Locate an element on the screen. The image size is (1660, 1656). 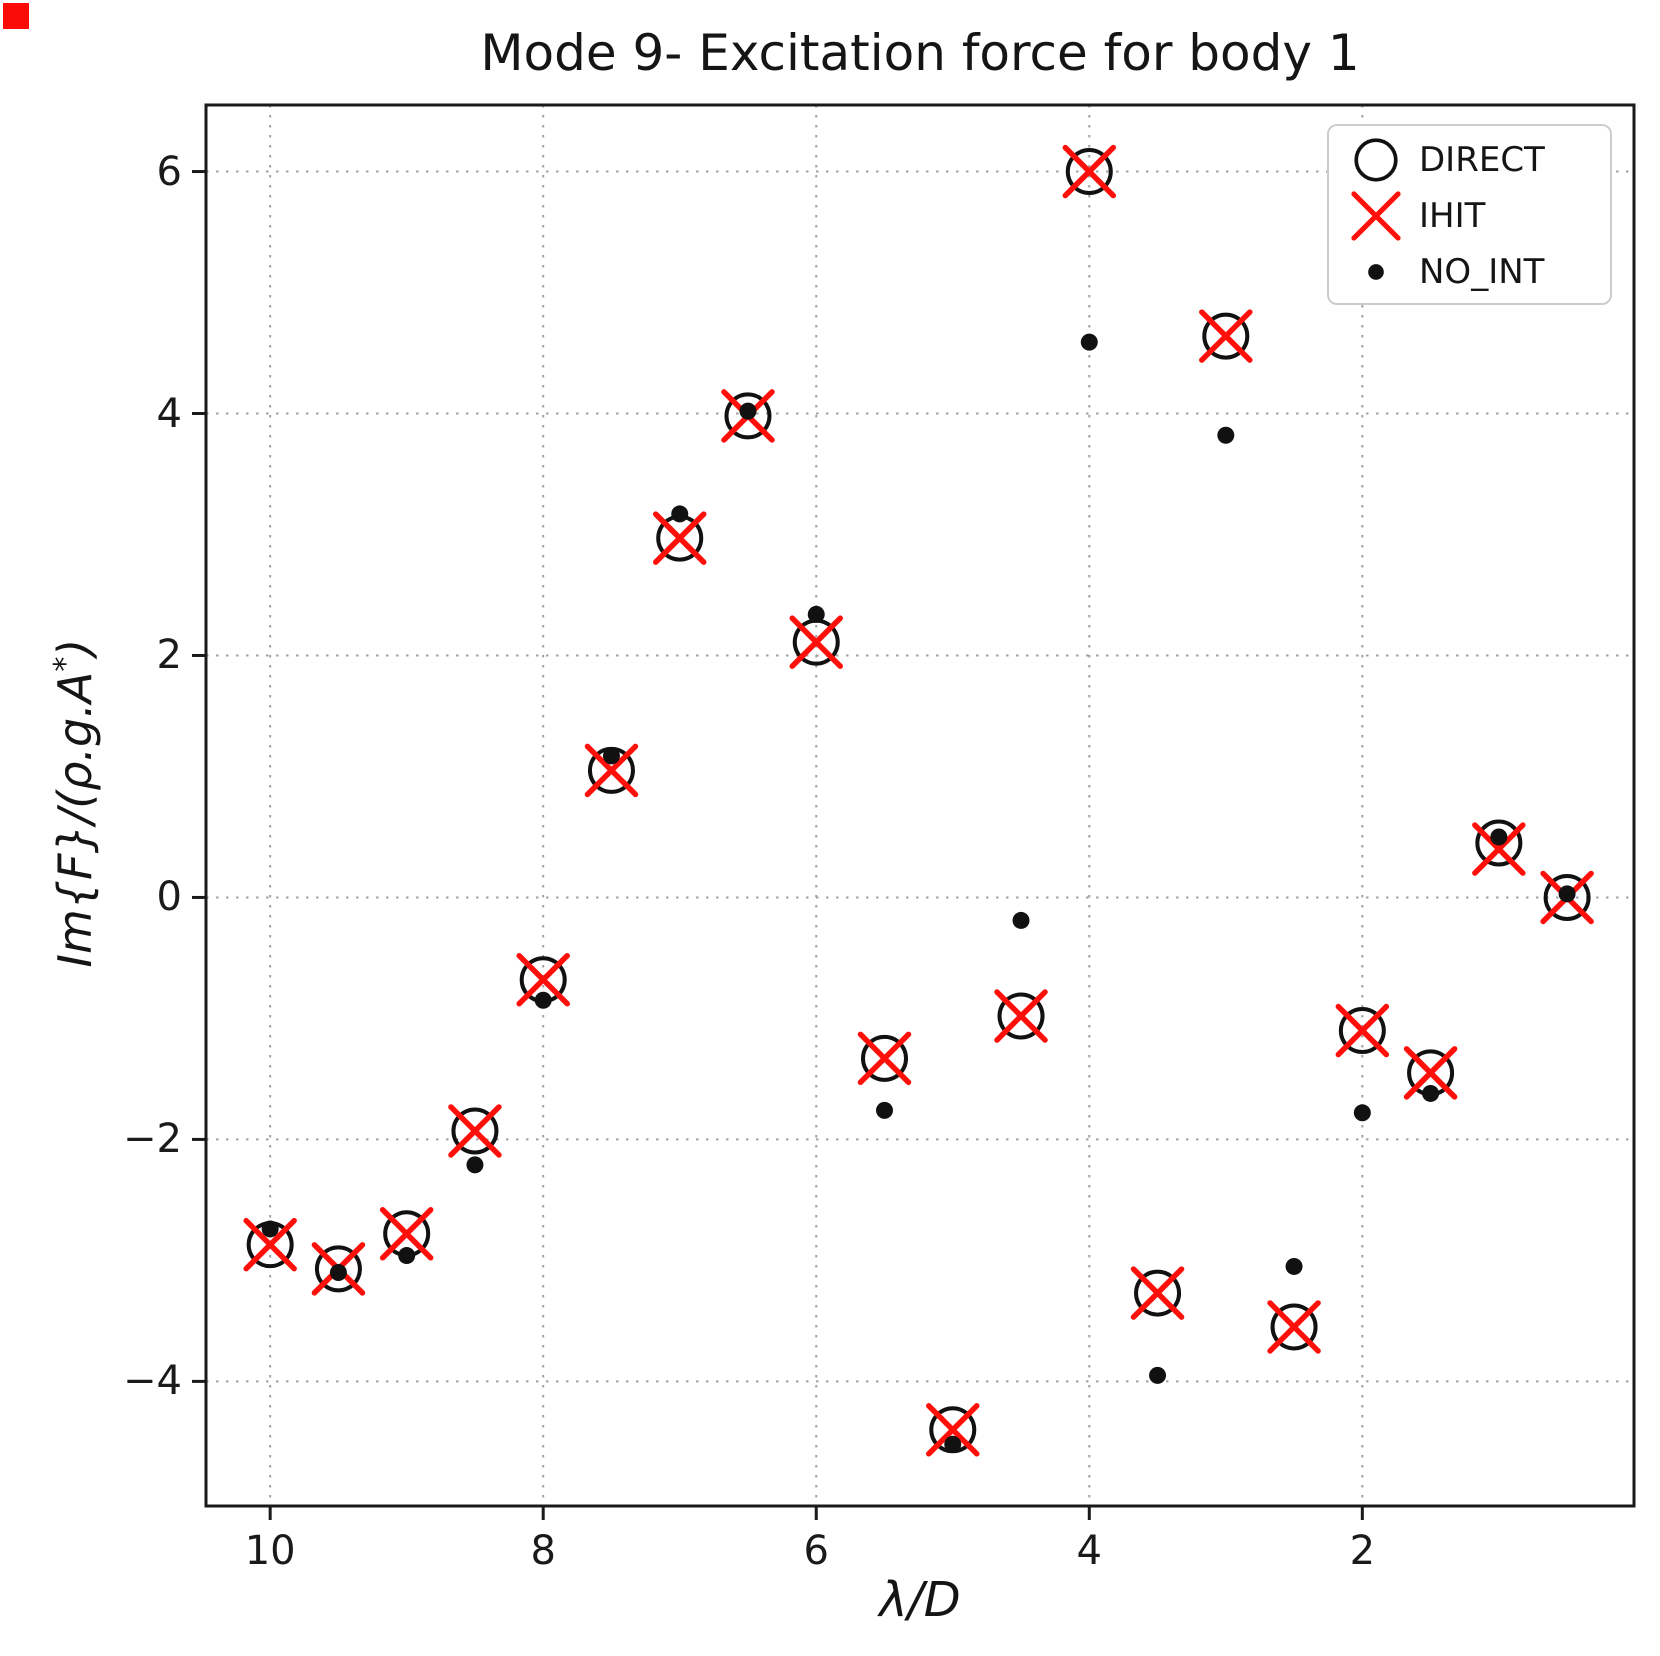
legend-entry-no_int: NO_INT is located at coordinates (1469, 272).